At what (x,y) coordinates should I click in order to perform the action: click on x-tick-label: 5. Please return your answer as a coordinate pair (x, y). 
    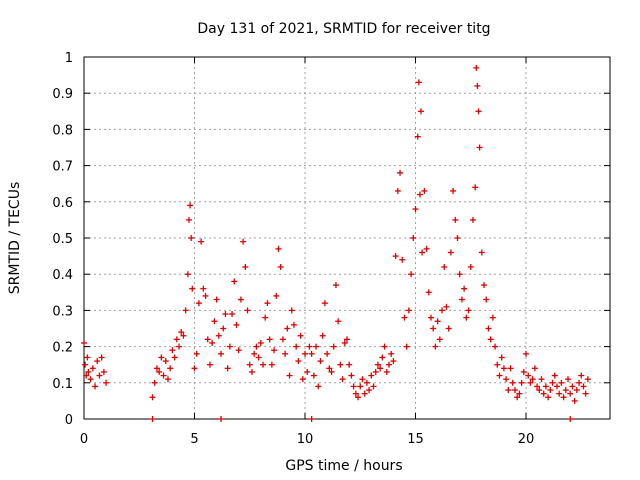
    Looking at the image, I should click on (194, 439).